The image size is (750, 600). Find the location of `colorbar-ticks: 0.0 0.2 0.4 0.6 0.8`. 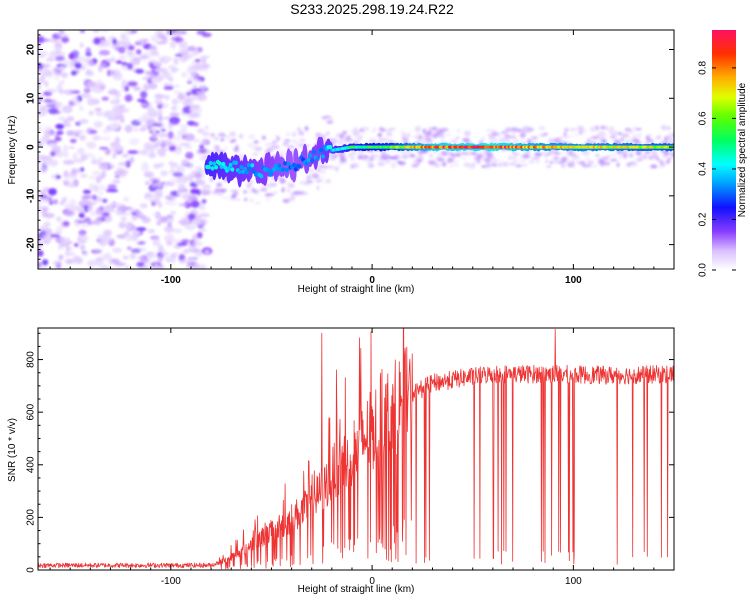

colorbar-ticks: 0.0 0.2 0.4 0.6 0.8 is located at coordinates (717, 169).